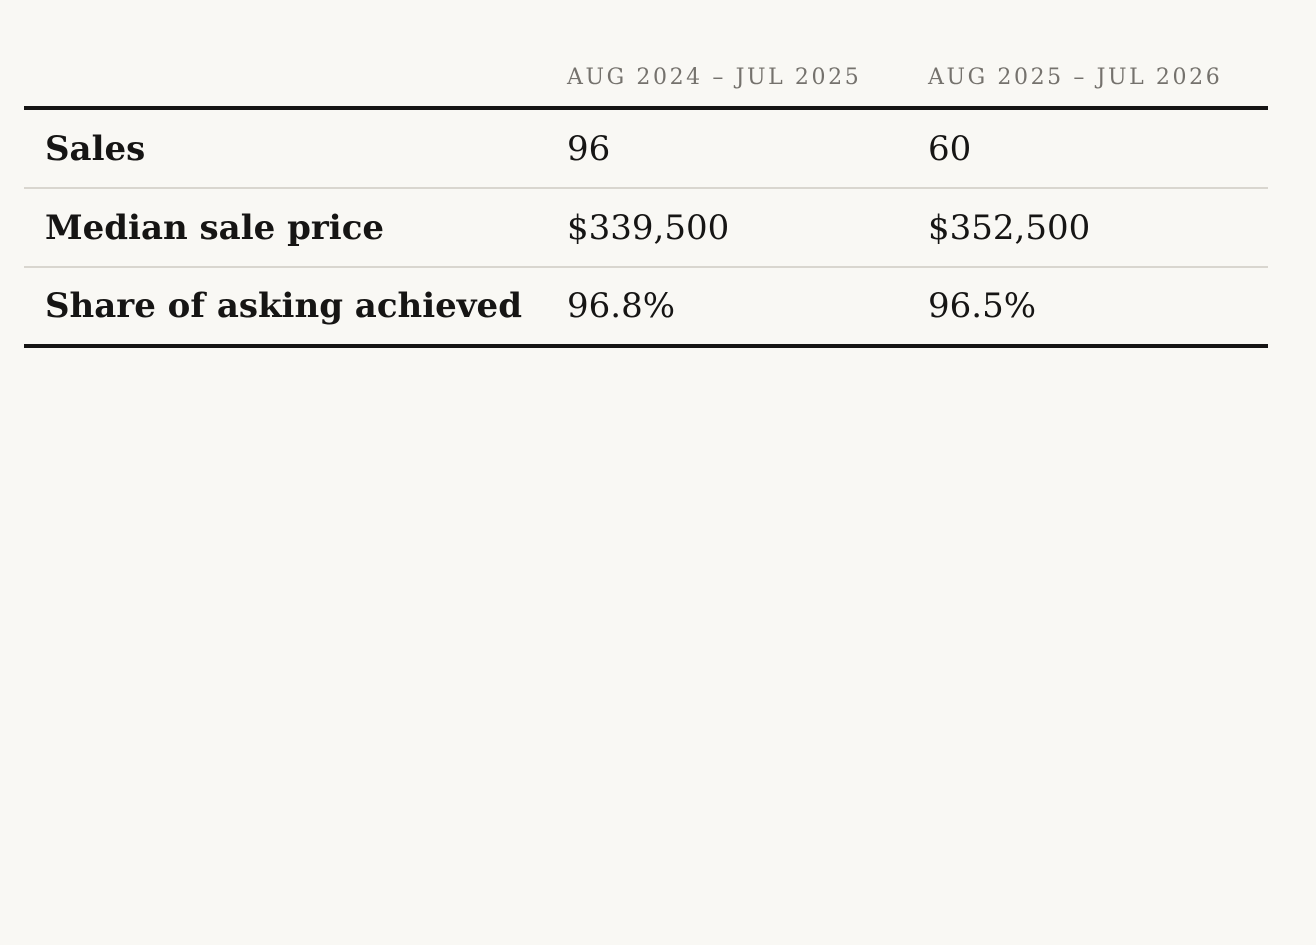  Describe the element at coordinates (285, 228) in the screenshot. I see `row-label: Median sale price` at that location.